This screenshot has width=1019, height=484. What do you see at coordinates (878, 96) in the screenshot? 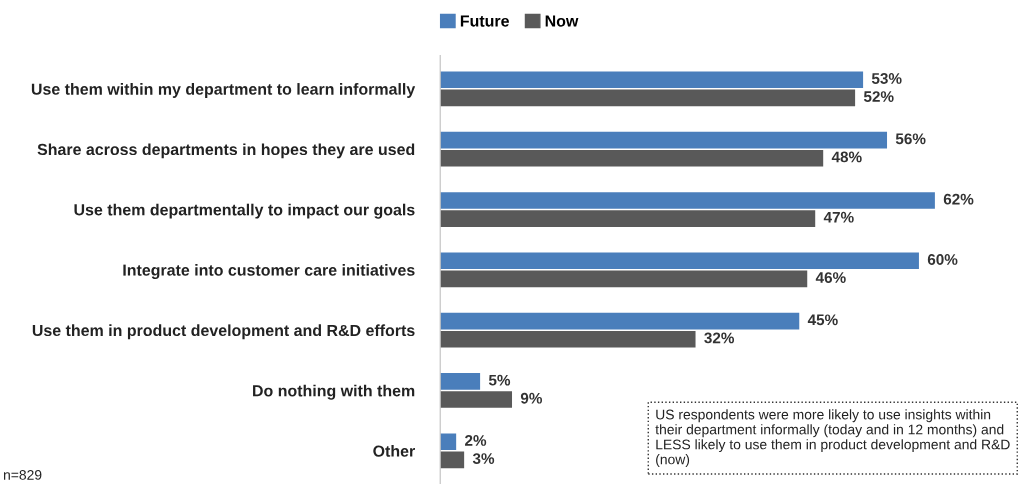
I see `data-label: 52%` at bounding box center [878, 96].